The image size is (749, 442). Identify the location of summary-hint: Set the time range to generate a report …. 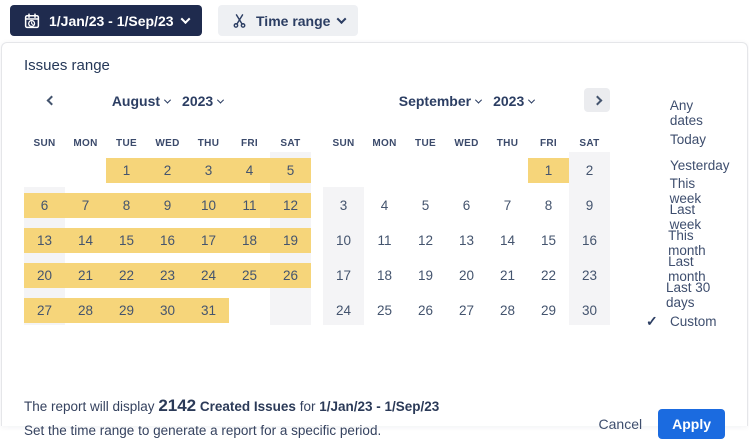
(311, 431).